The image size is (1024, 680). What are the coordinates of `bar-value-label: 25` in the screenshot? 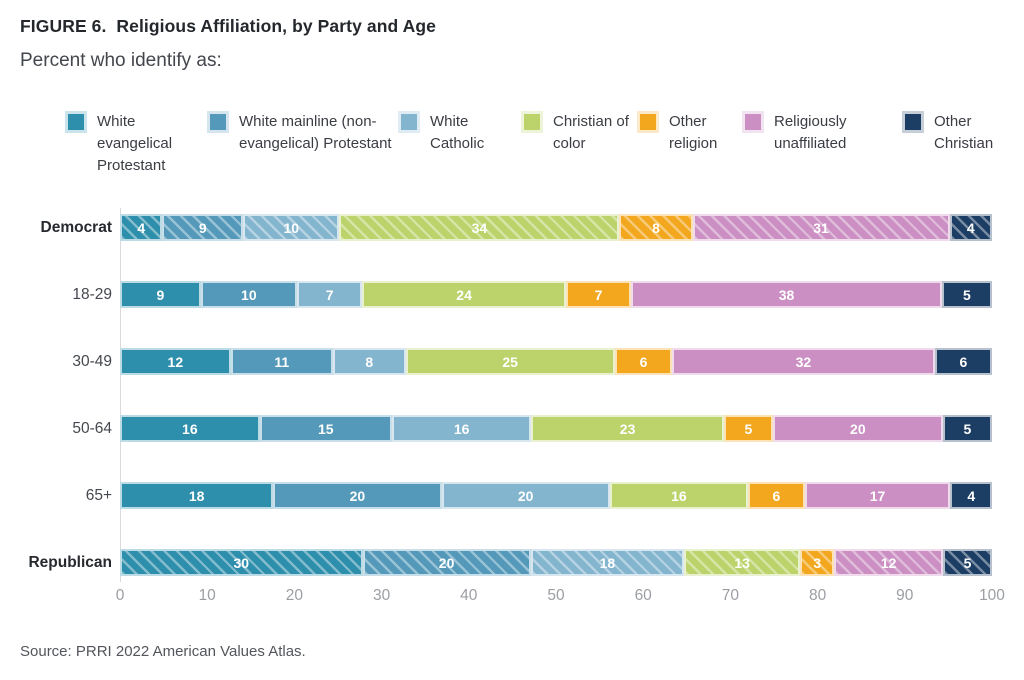 It's located at (510, 361).